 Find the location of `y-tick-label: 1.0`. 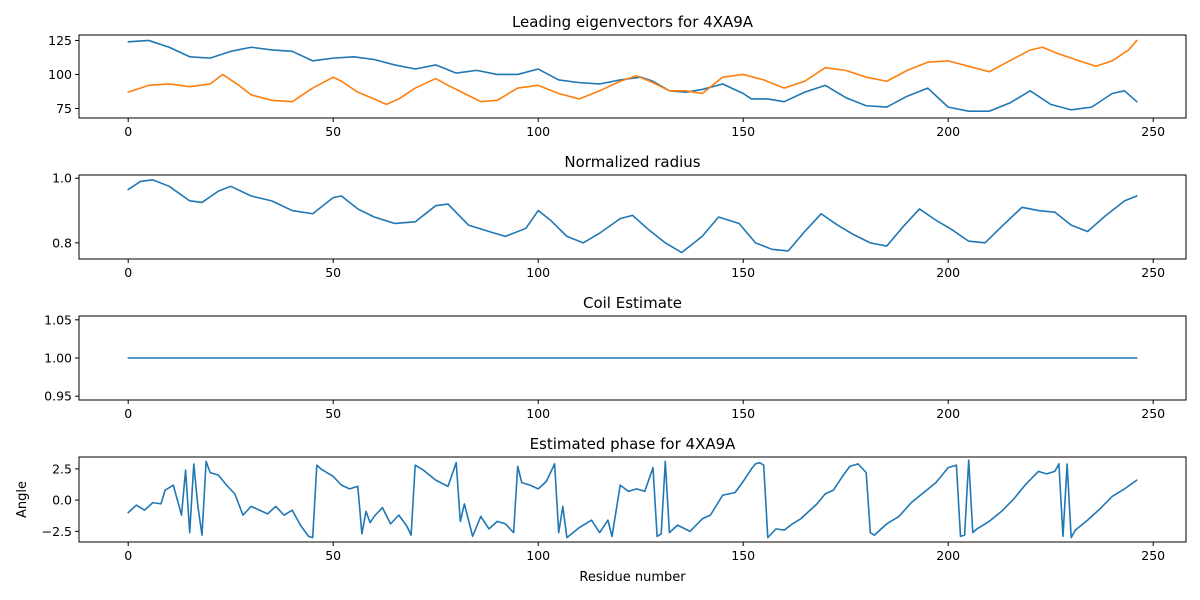

y-tick-label: 1.0 is located at coordinates (62, 178).